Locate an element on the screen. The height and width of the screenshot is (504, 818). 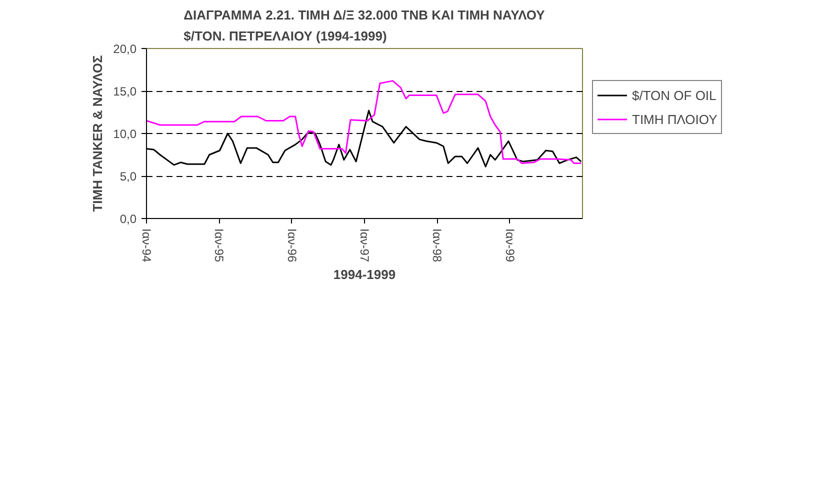
y-tick-label: 10,0 is located at coordinates (125, 134).